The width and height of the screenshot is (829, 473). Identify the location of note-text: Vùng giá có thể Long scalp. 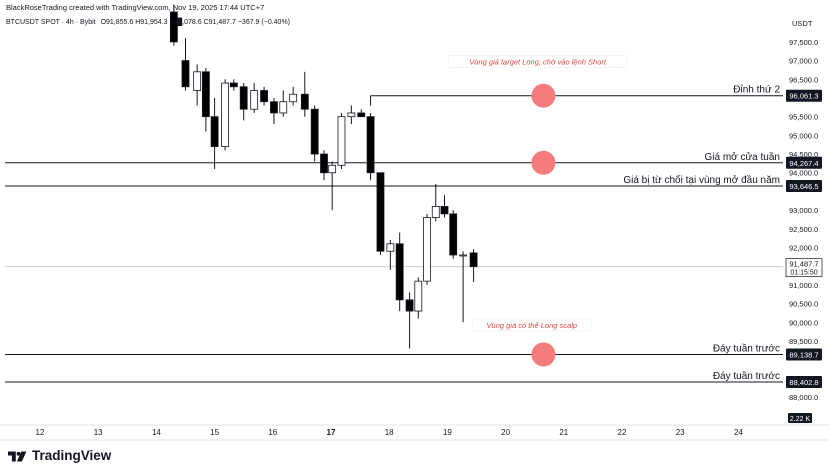
(532, 325).